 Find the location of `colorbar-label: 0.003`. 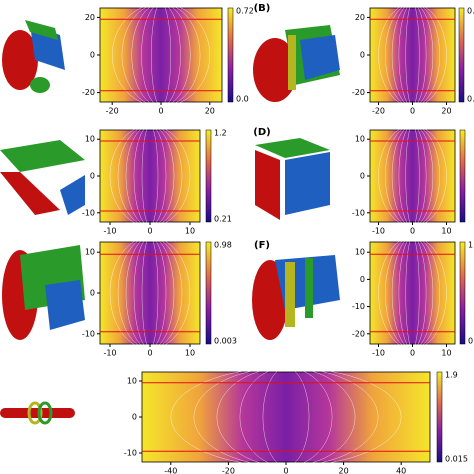

colorbar-label: 0.003 is located at coordinates (225, 341).